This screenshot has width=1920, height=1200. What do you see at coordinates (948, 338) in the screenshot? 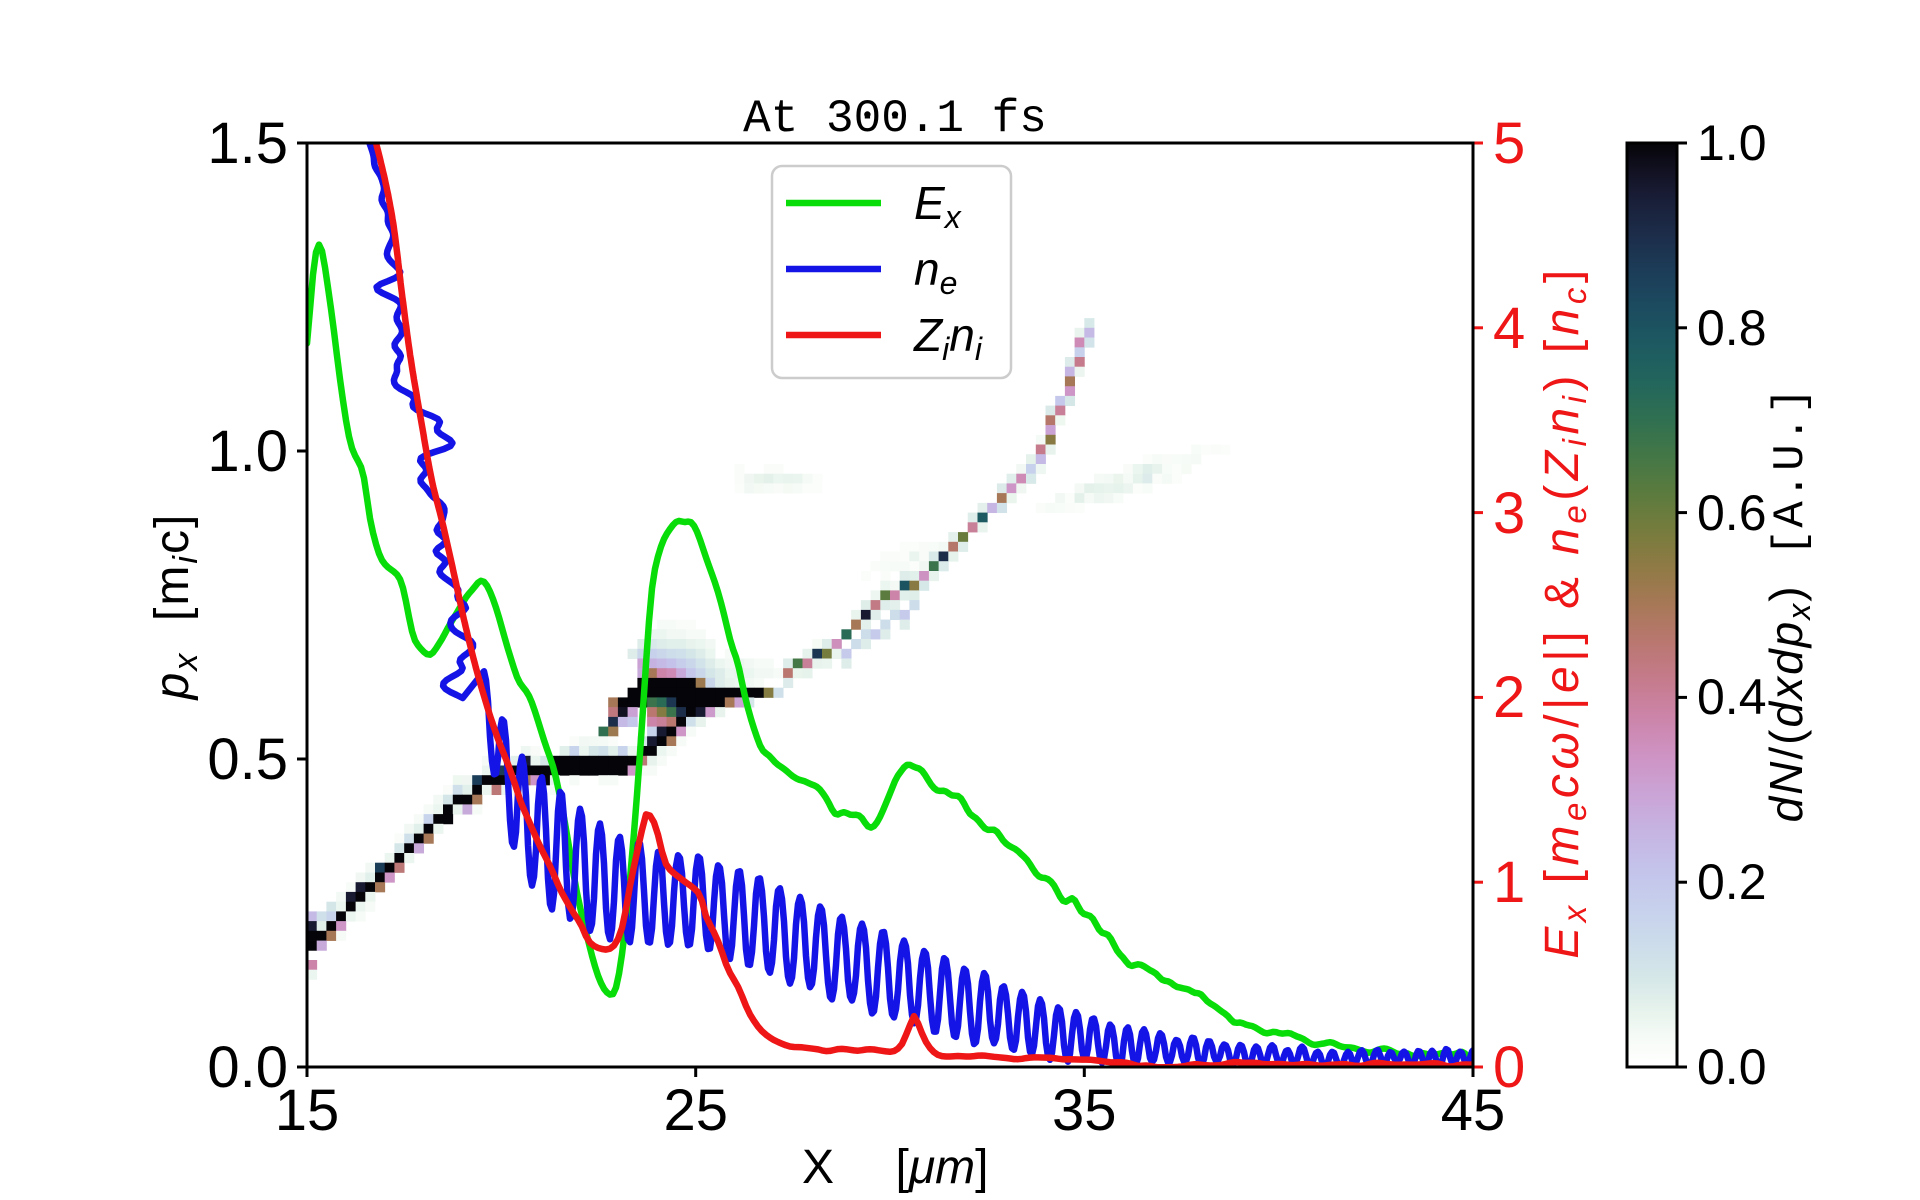
I see `svg-text: Zini` at bounding box center [948, 338].